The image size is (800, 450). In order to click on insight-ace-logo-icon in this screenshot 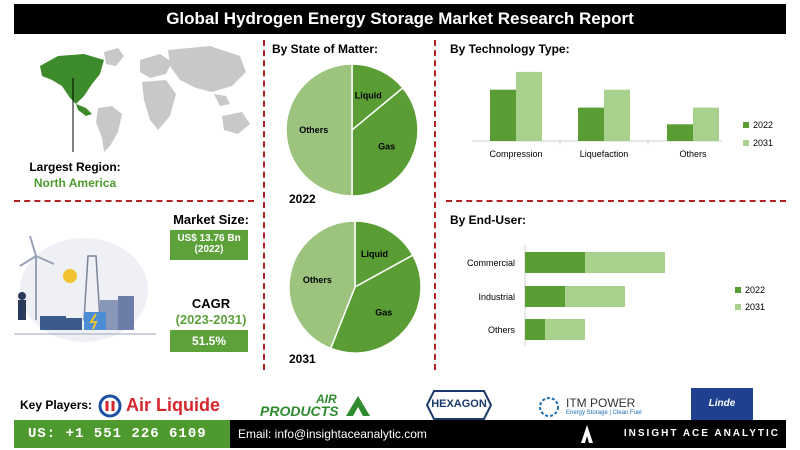, I will do `click(587, 434)`.